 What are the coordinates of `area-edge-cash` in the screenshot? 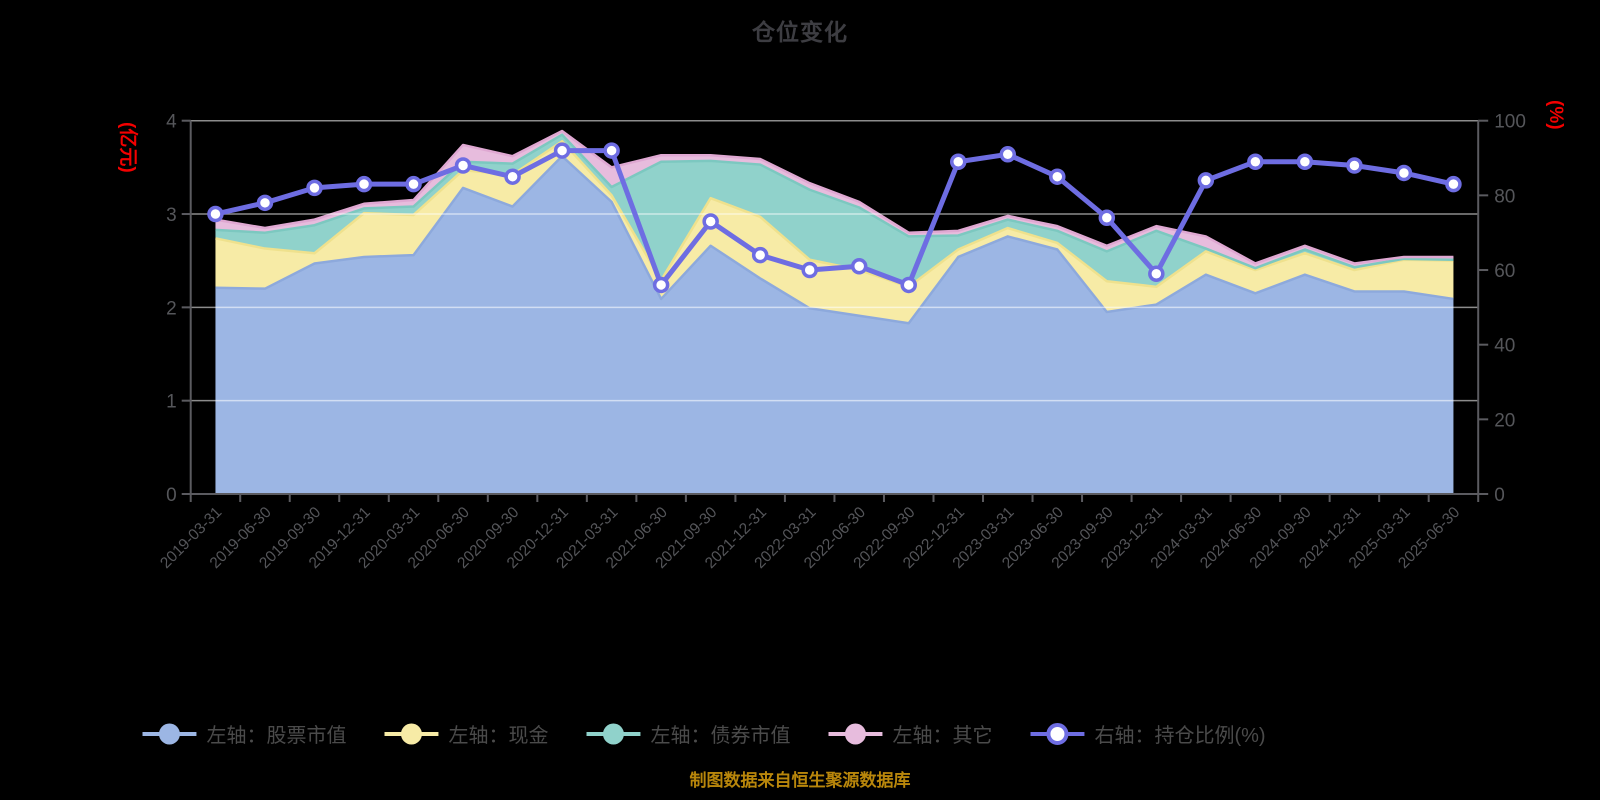 It's located at (834, 214).